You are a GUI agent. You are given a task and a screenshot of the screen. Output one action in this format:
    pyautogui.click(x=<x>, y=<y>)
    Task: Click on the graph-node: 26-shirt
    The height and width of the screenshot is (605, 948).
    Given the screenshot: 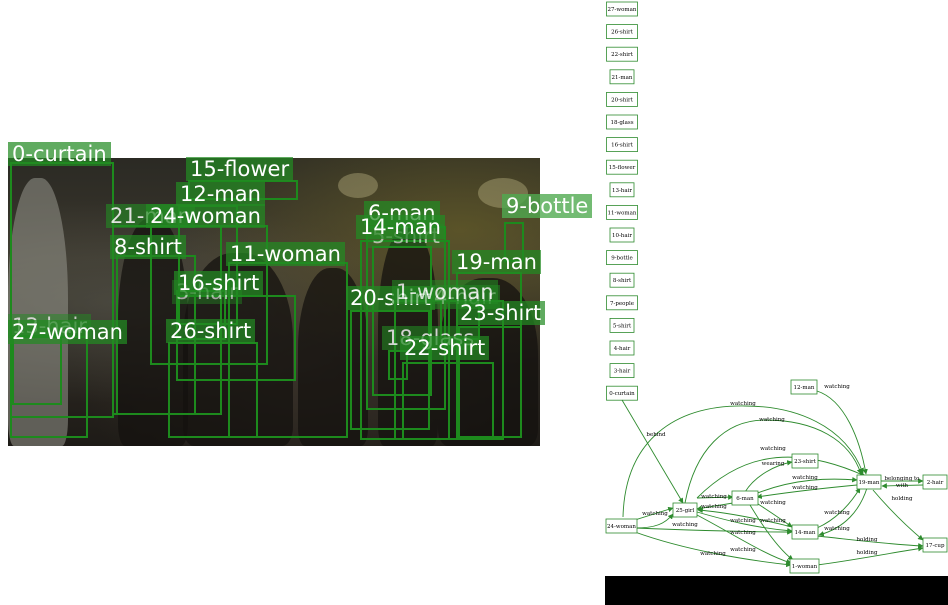 What is the action you would take?
    pyautogui.click(x=622, y=32)
    